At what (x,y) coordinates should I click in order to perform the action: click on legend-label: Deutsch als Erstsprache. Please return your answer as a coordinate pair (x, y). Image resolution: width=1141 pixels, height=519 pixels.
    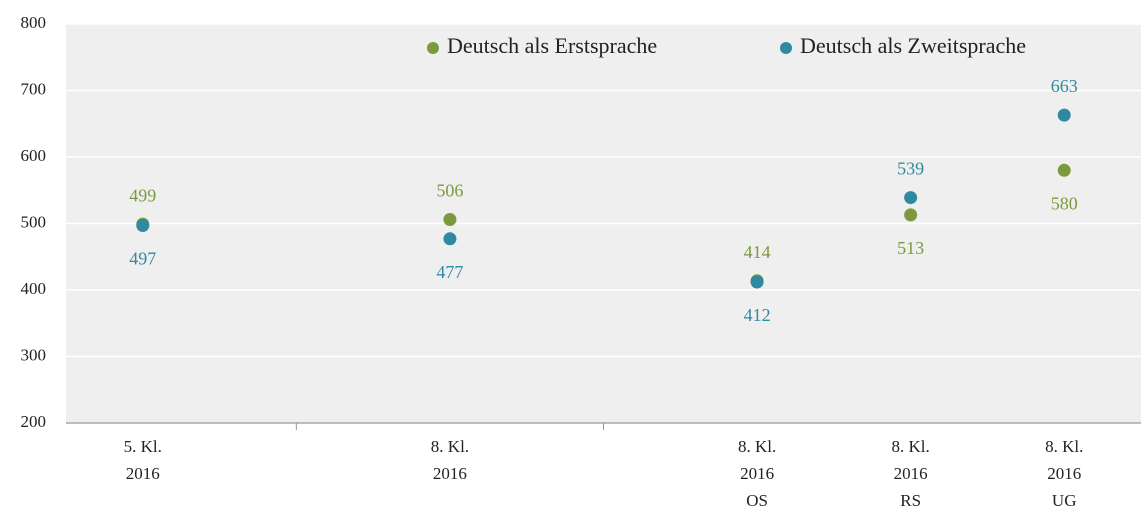
    Looking at the image, I should click on (552, 45).